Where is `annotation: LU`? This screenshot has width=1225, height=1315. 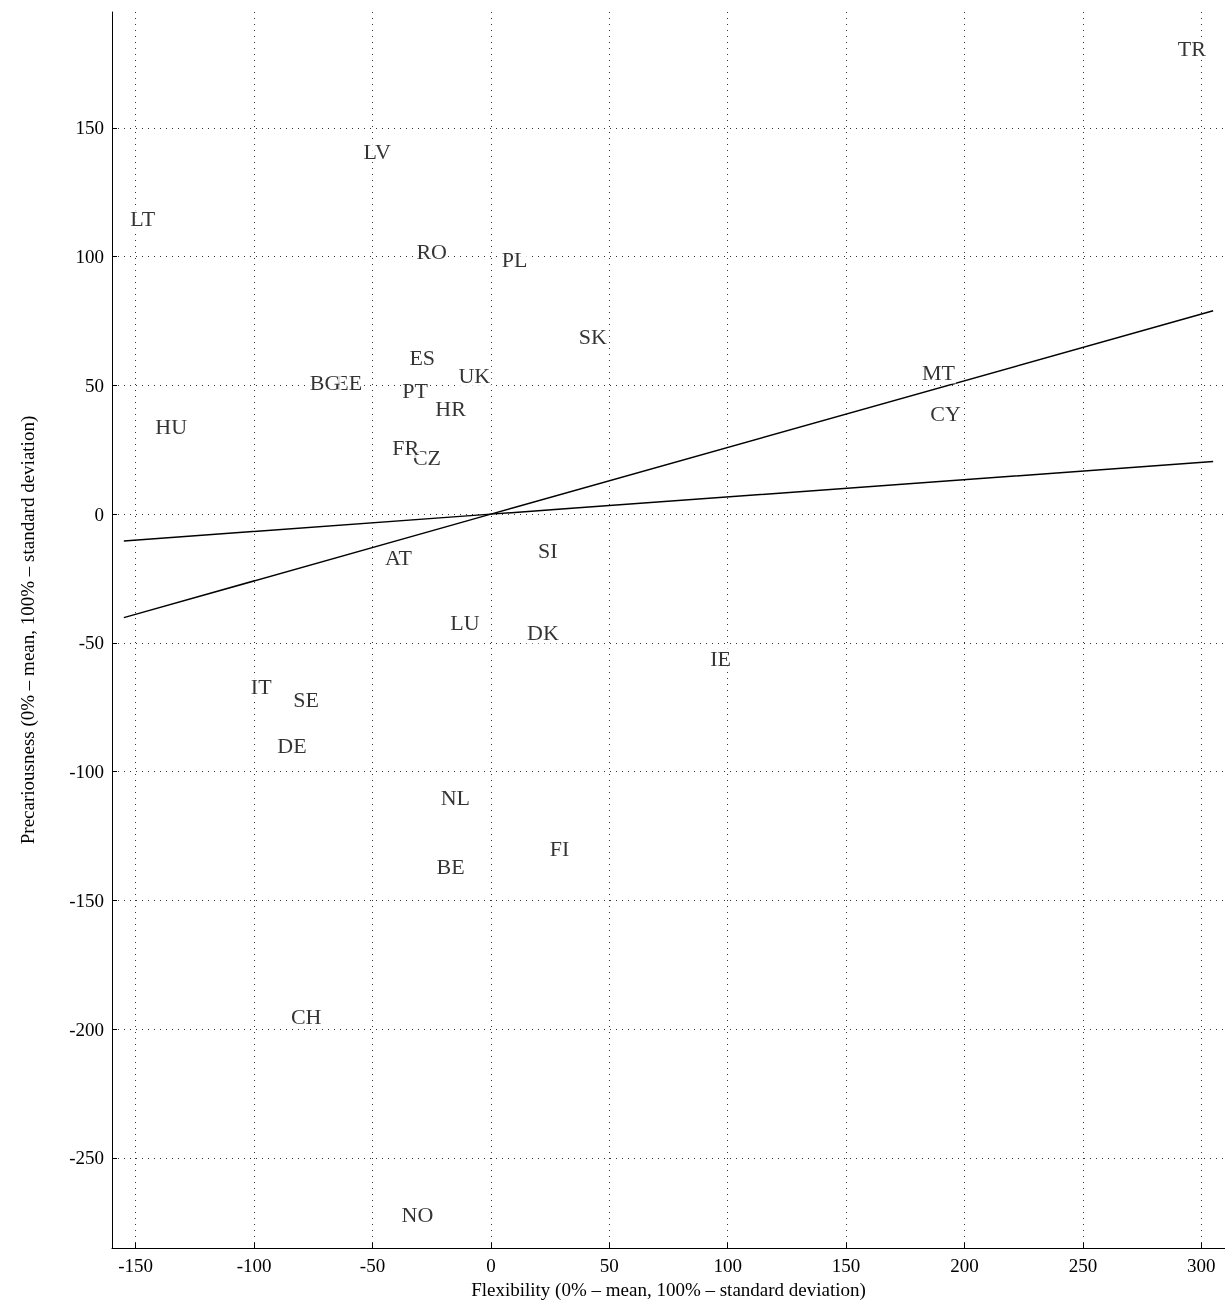 annotation: LU is located at coordinates (465, 622).